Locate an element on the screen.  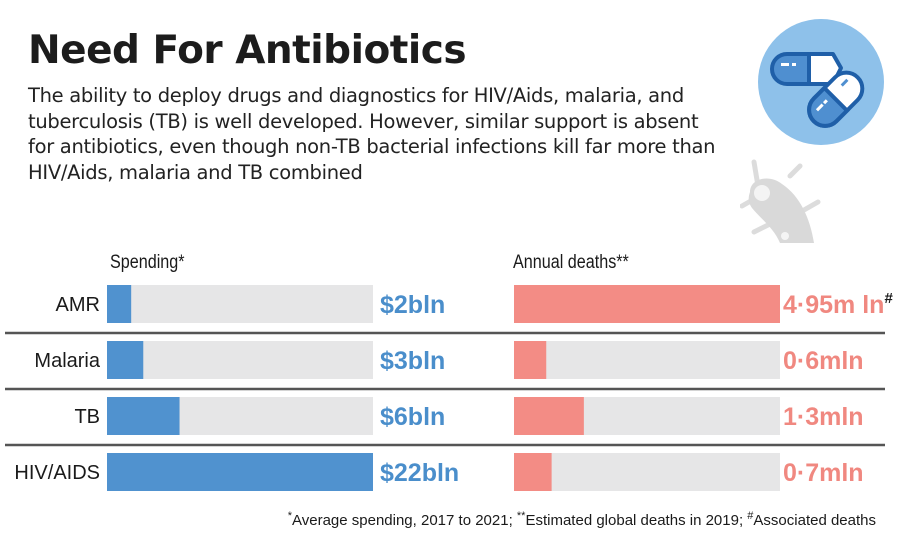
deaths-value-label: 0·7mln is located at coordinates (823, 473).